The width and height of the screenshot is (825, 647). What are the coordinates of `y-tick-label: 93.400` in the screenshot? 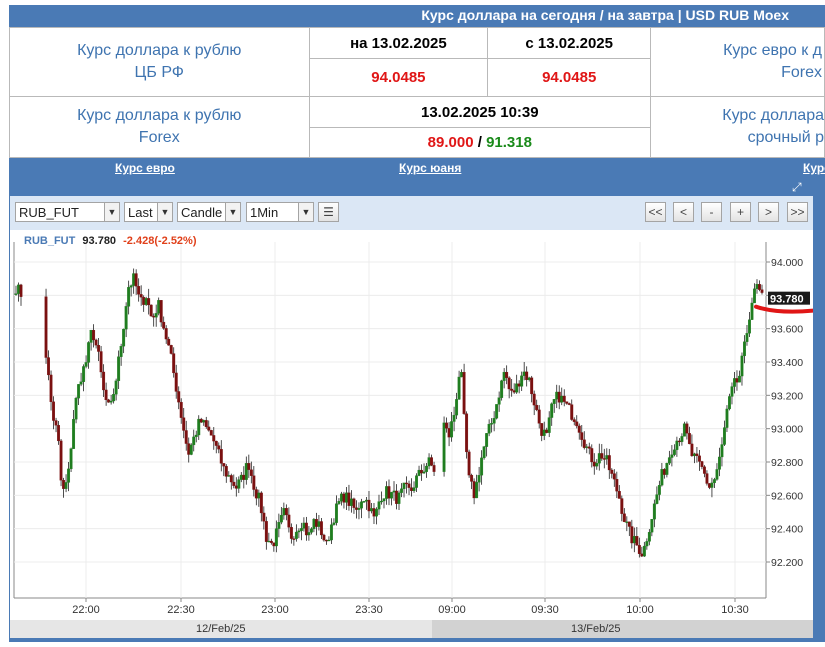 It's located at (787, 363).